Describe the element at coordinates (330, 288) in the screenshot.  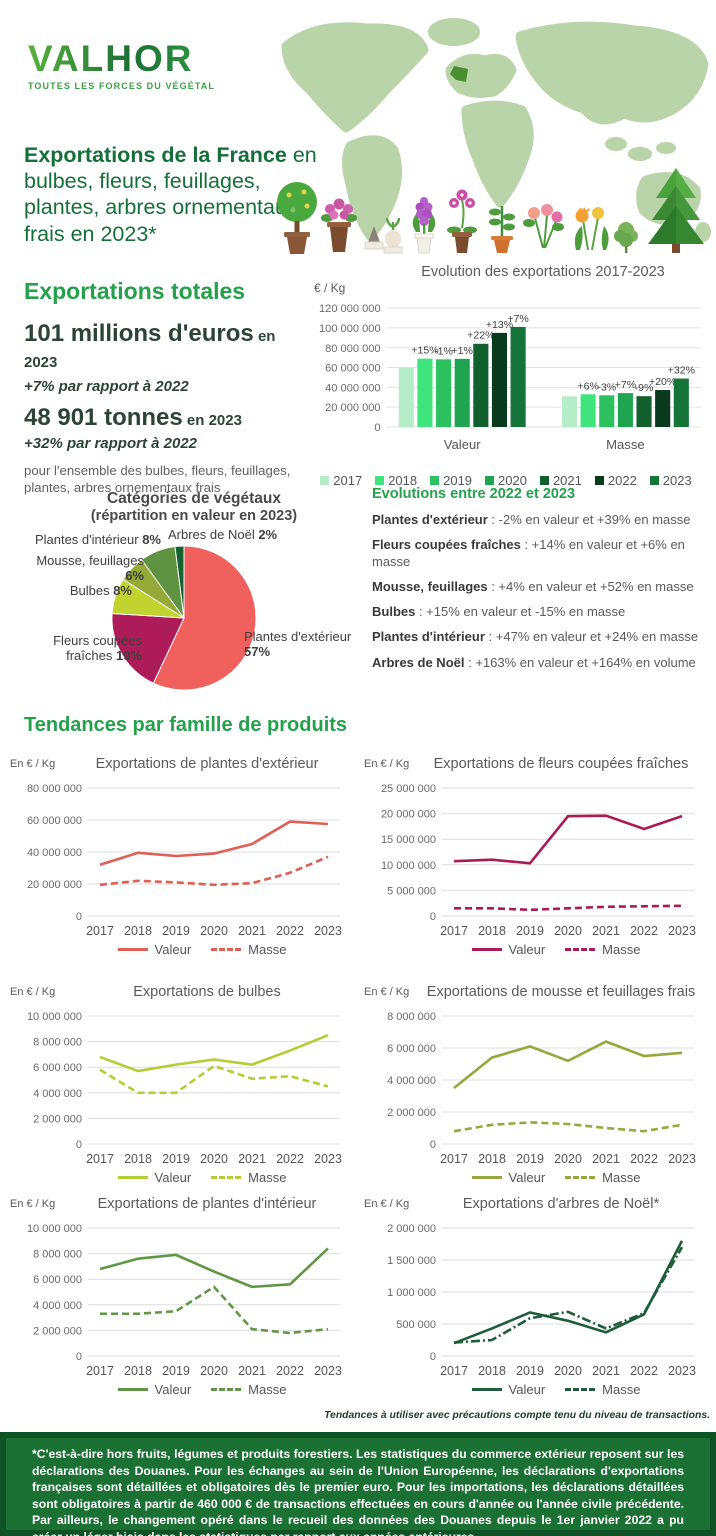
I see `bar-chart-unit-label: € / Kg` at that location.